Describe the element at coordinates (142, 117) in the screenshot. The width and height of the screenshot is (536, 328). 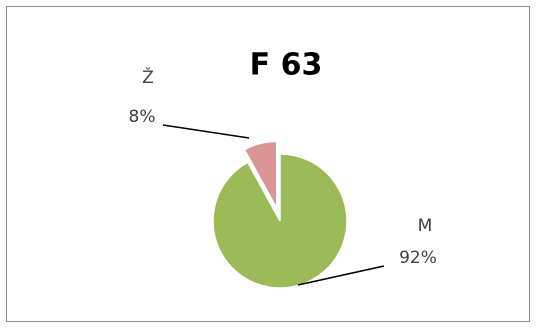
I see `slice-value-label: 8%` at that location.